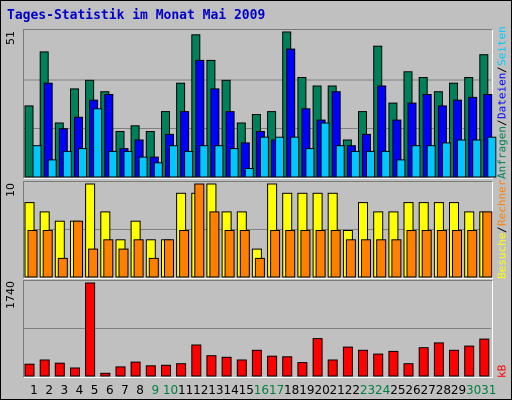 This screenshot has width=512, height=400. Describe the element at coordinates (200, 390) in the screenshot. I see `x-tick-label: 12` at that location.